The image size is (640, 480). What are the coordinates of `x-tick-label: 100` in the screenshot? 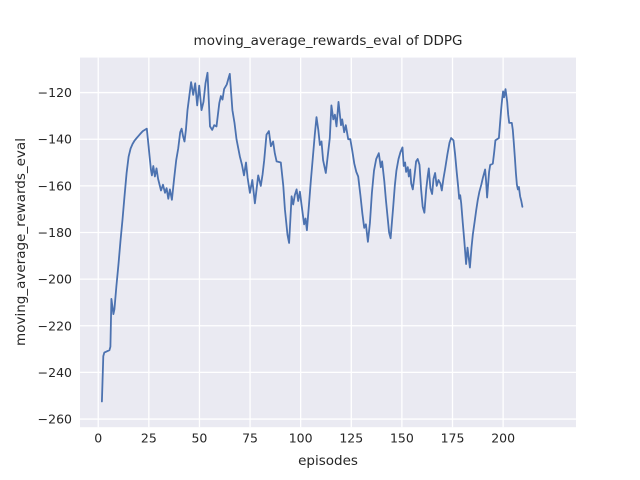 It's located at (301, 438).